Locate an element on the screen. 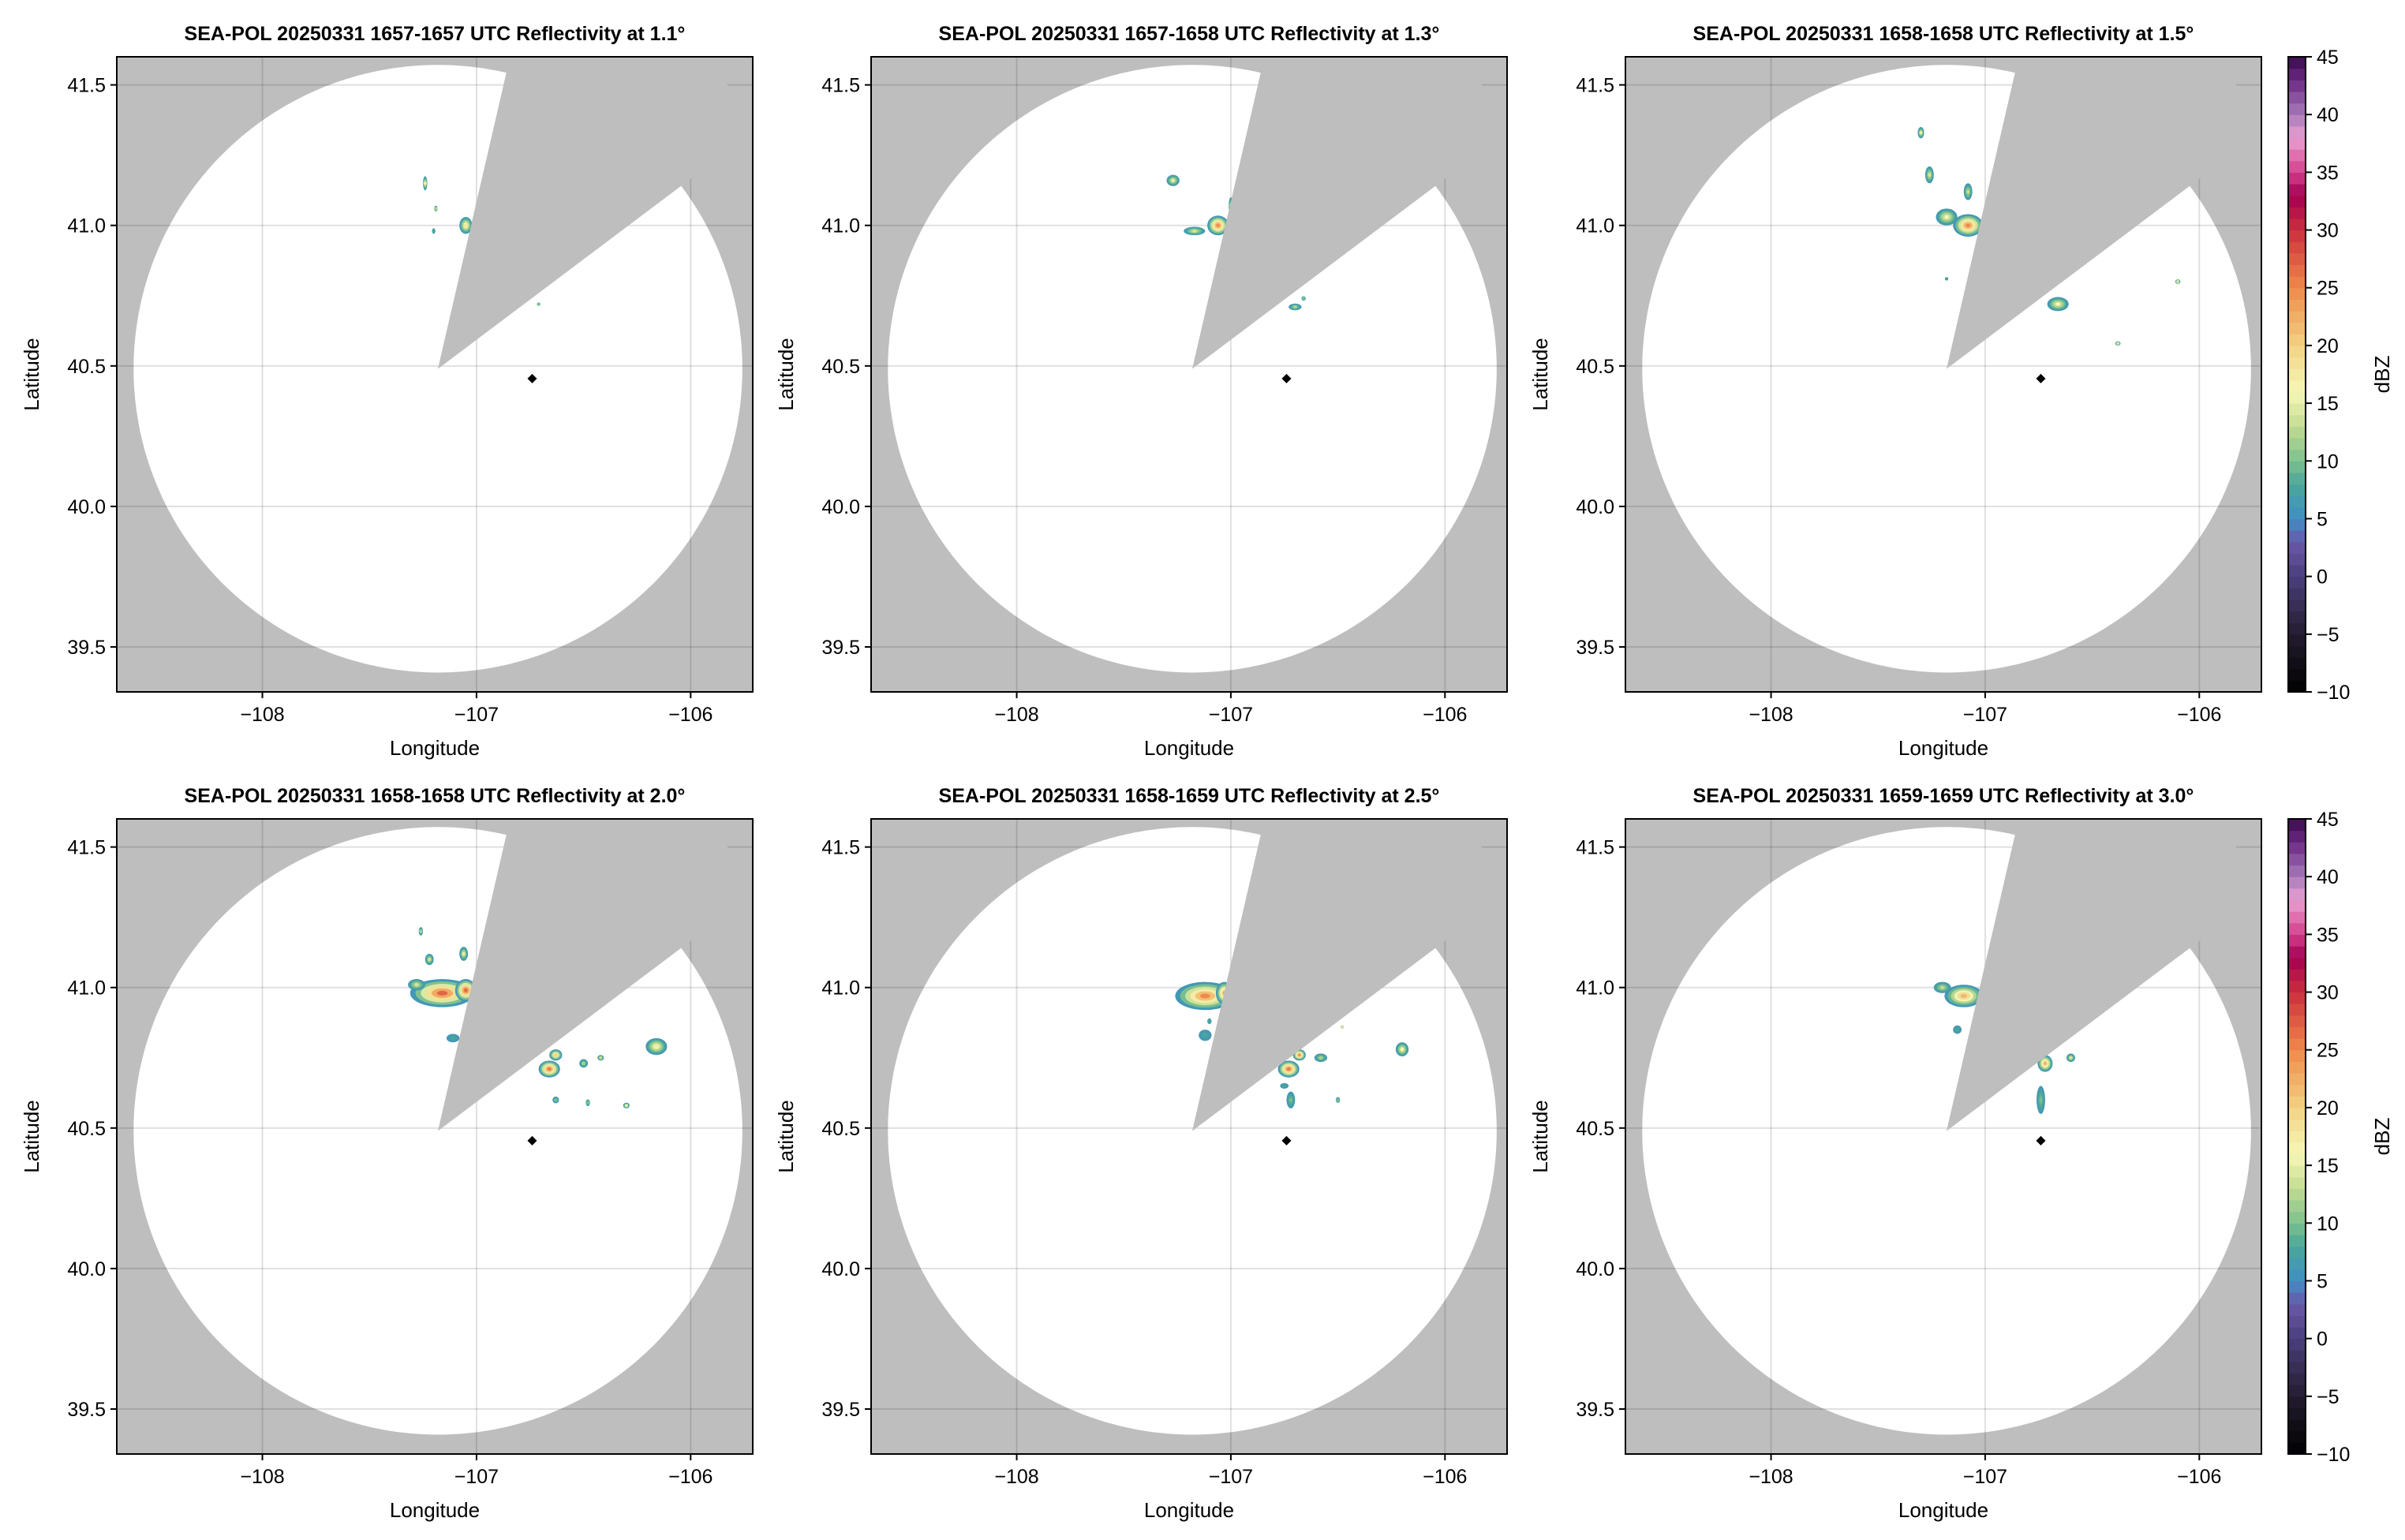 This screenshot has height=1540, width=2405. echo-cells is located at coordinates (538, 1017).